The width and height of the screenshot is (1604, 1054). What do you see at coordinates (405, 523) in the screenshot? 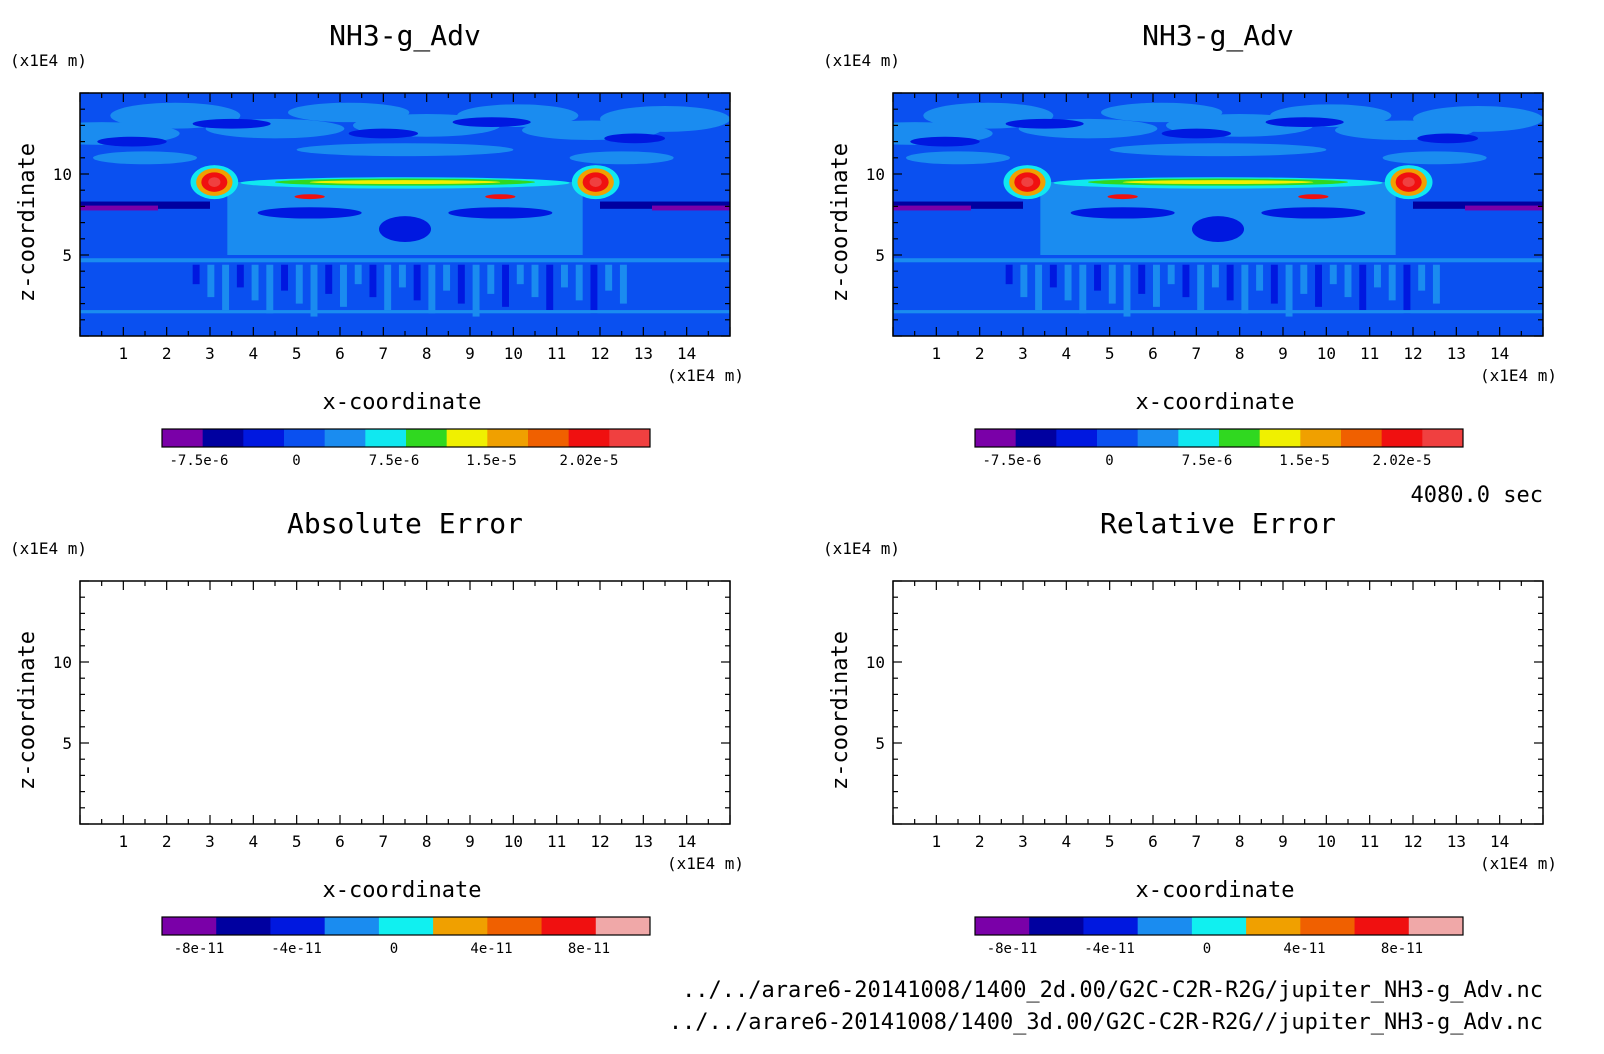
I see `panel-title: Absolute Error` at bounding box center [405, 523].